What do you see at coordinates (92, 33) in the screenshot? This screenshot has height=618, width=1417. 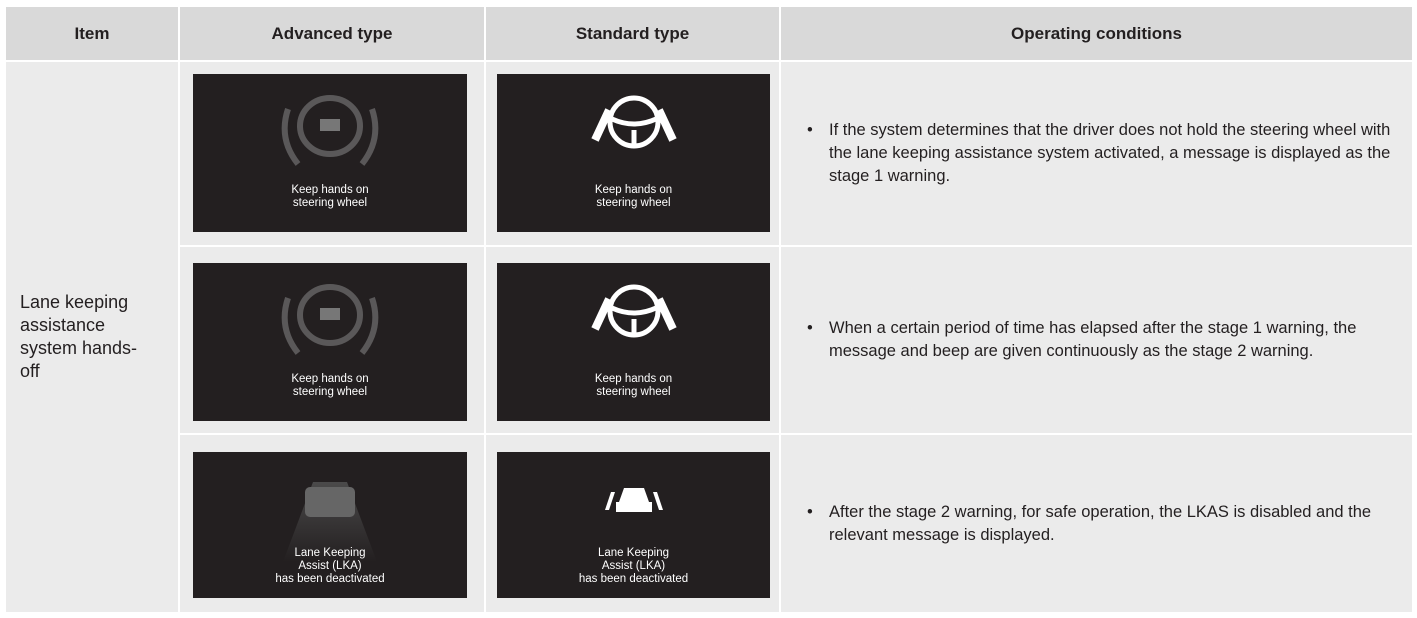 I see `header-cell: Item` at bounding box center [92, 33].